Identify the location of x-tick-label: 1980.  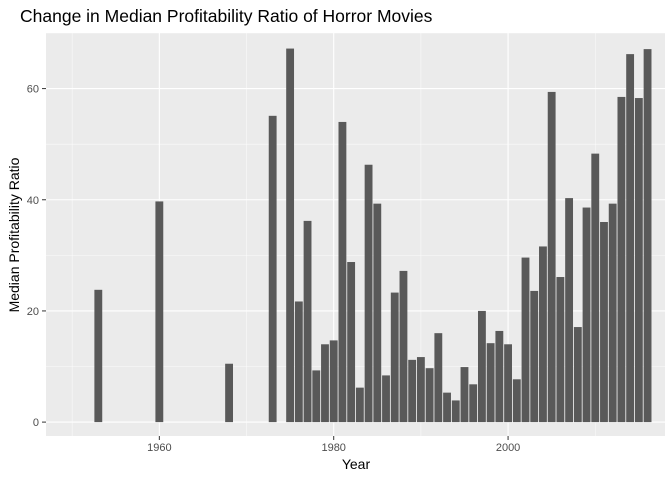
(333, 448).